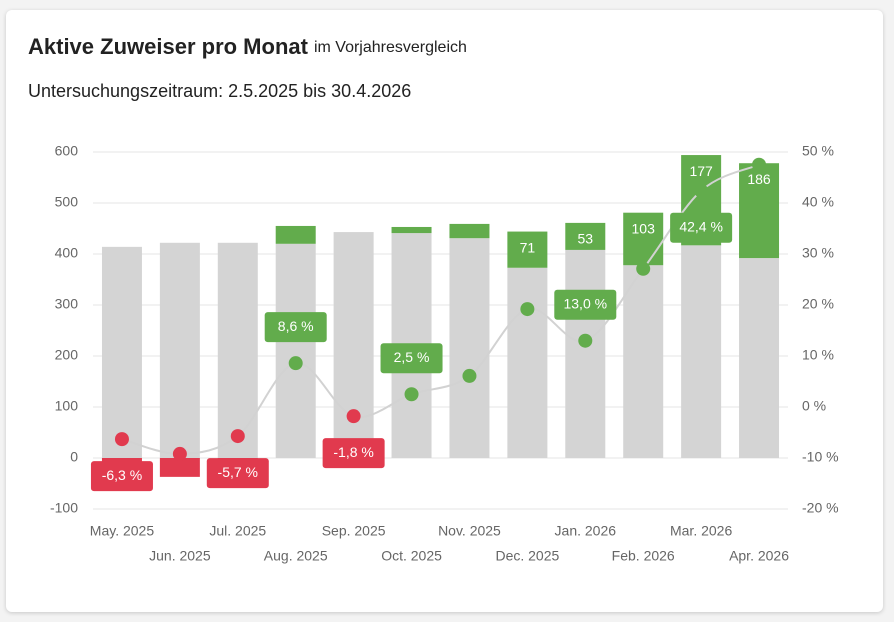 This screenshot has width=894, height=622. I want to click on delta-label: 103, so click(644, 228).